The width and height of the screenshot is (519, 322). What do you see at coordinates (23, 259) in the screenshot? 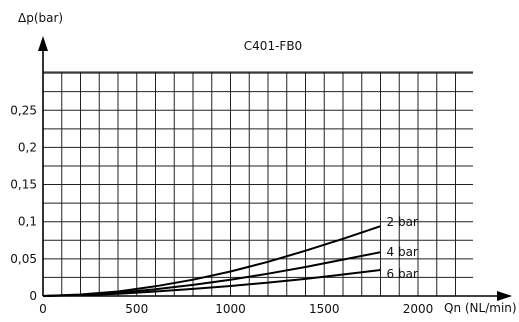
I see `y-tick-label: 0,05` at bounding box center [23, 259].